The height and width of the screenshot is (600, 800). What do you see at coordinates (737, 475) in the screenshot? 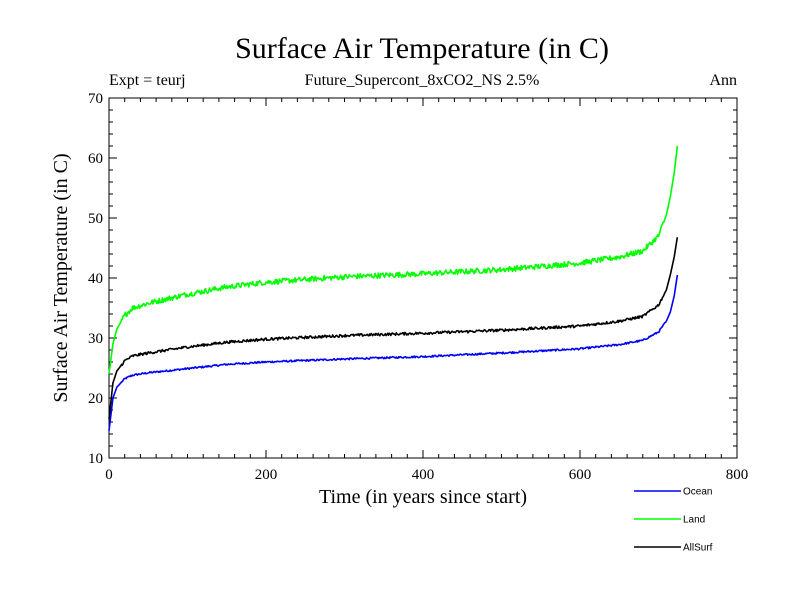
I see `x-tick-label: 800` at bounding box center [737, 475].